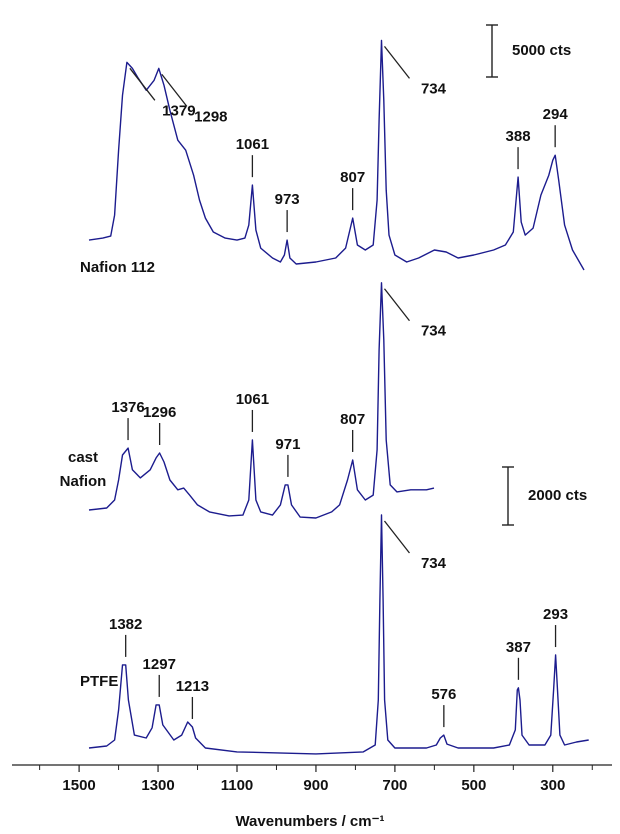 This screenshot has height=834, width=620. I want to click on x-tick-label: 1100, so click(237, 785).